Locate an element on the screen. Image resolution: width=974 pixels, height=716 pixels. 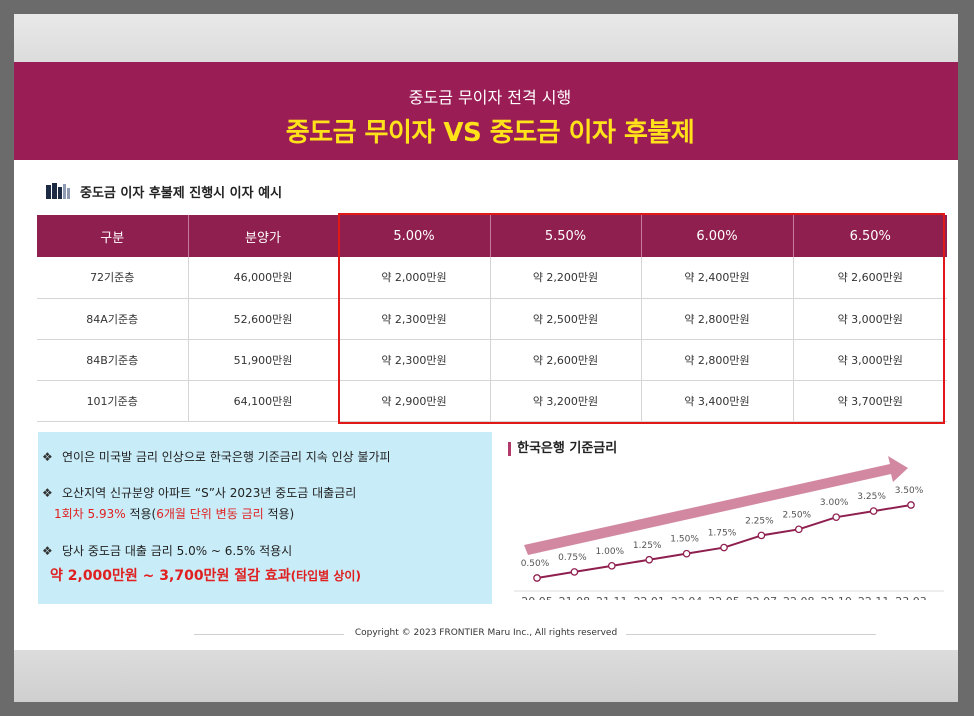
data-label: 0.50% is located at coordinates (535, 564).